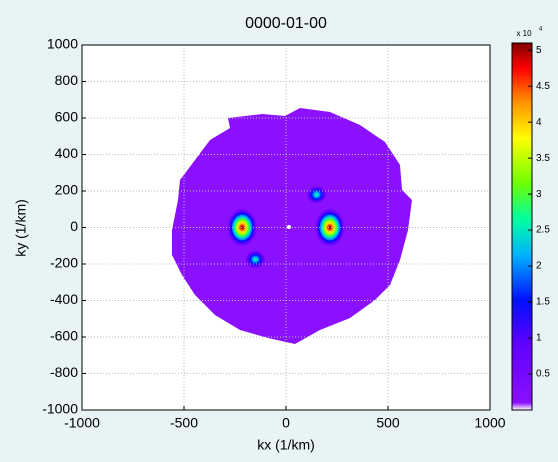 This screenshot has width=558, height=462. I want to click on colorbar-exponent: 4, so click(541, 30).